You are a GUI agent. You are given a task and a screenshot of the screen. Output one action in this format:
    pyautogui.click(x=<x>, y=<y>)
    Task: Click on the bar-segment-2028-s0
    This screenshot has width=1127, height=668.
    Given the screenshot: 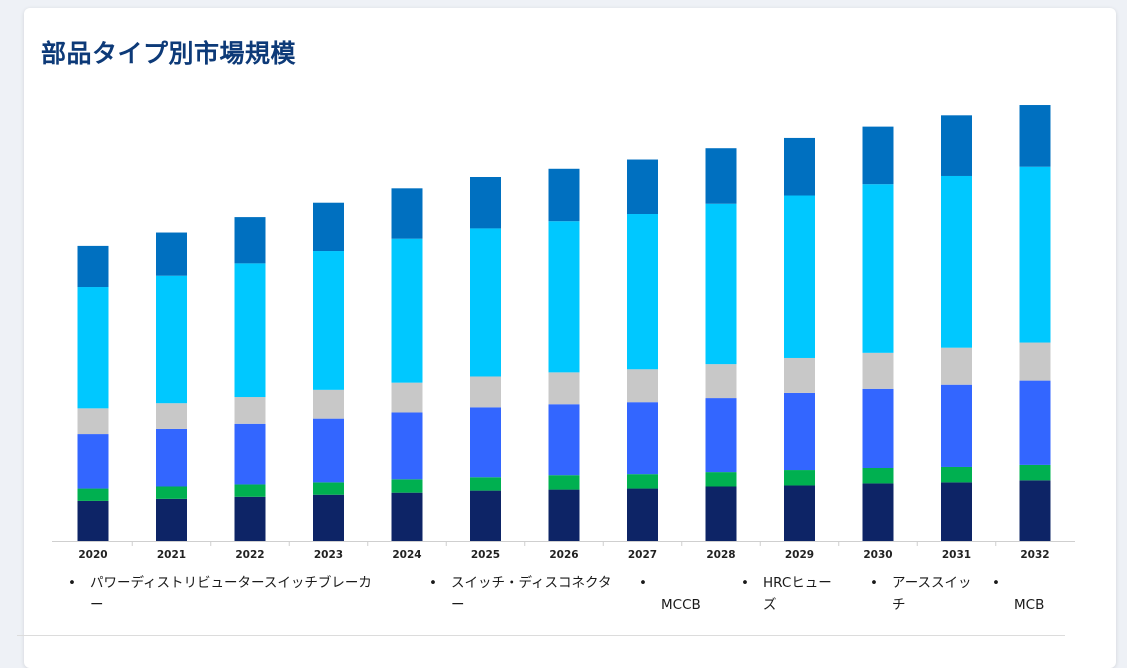 What is the action you would take?
    pyautogui.click(x=721, y=513)
    